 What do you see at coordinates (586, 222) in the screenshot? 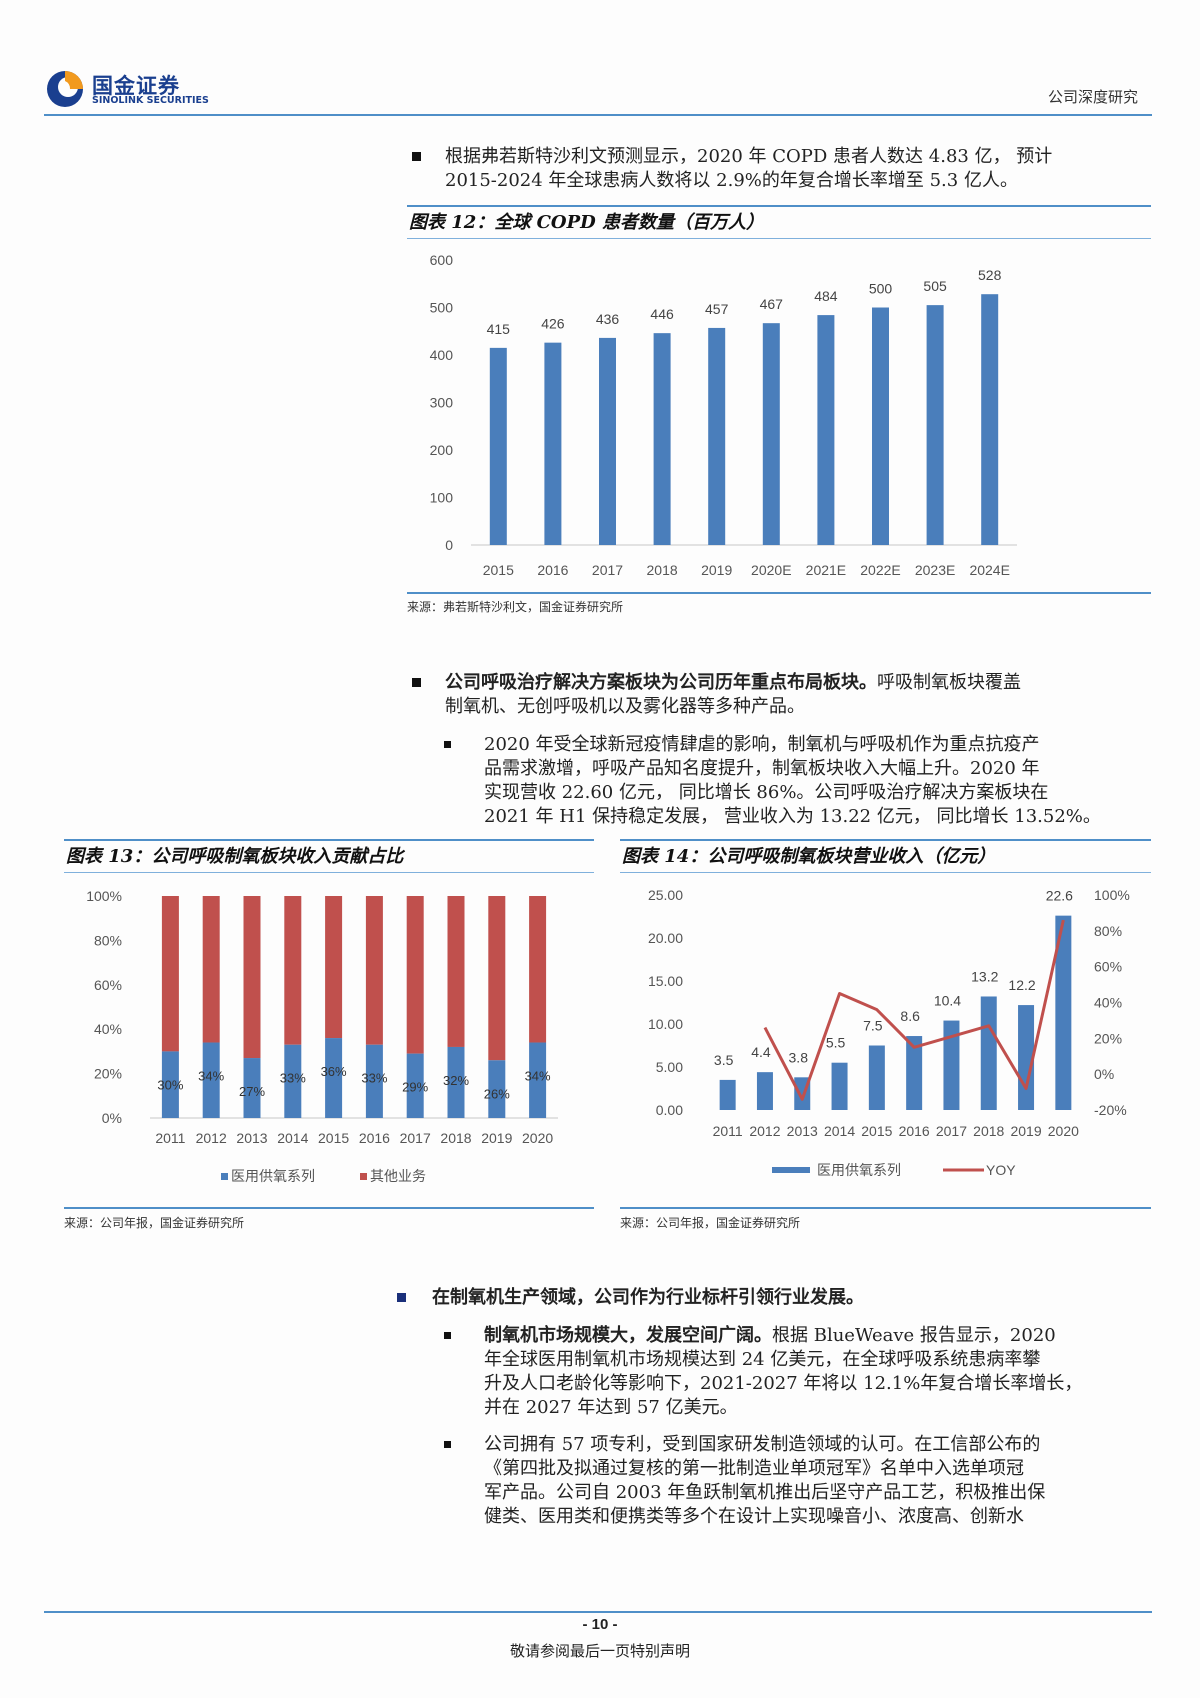
I see `fig12-title: 图表 12：全球 COPD 患者数量（百万人）` at bounding box center [586, 222].